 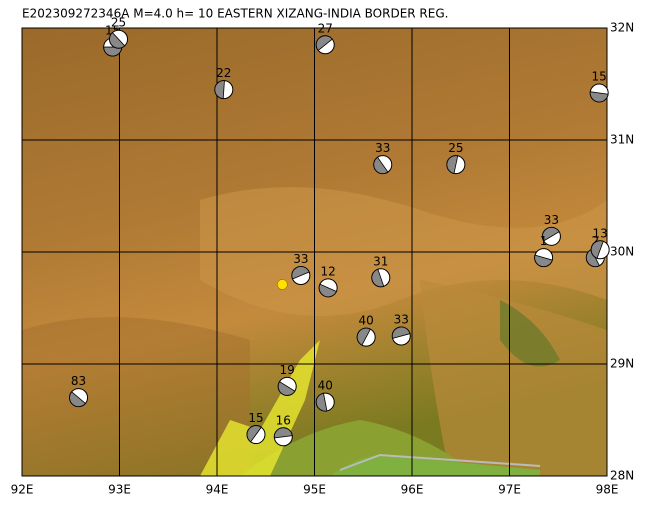 What do you see at coordinates (328, 271) in the screenshot?
I see `depth-label: 12` at bounding box center [328, 271].